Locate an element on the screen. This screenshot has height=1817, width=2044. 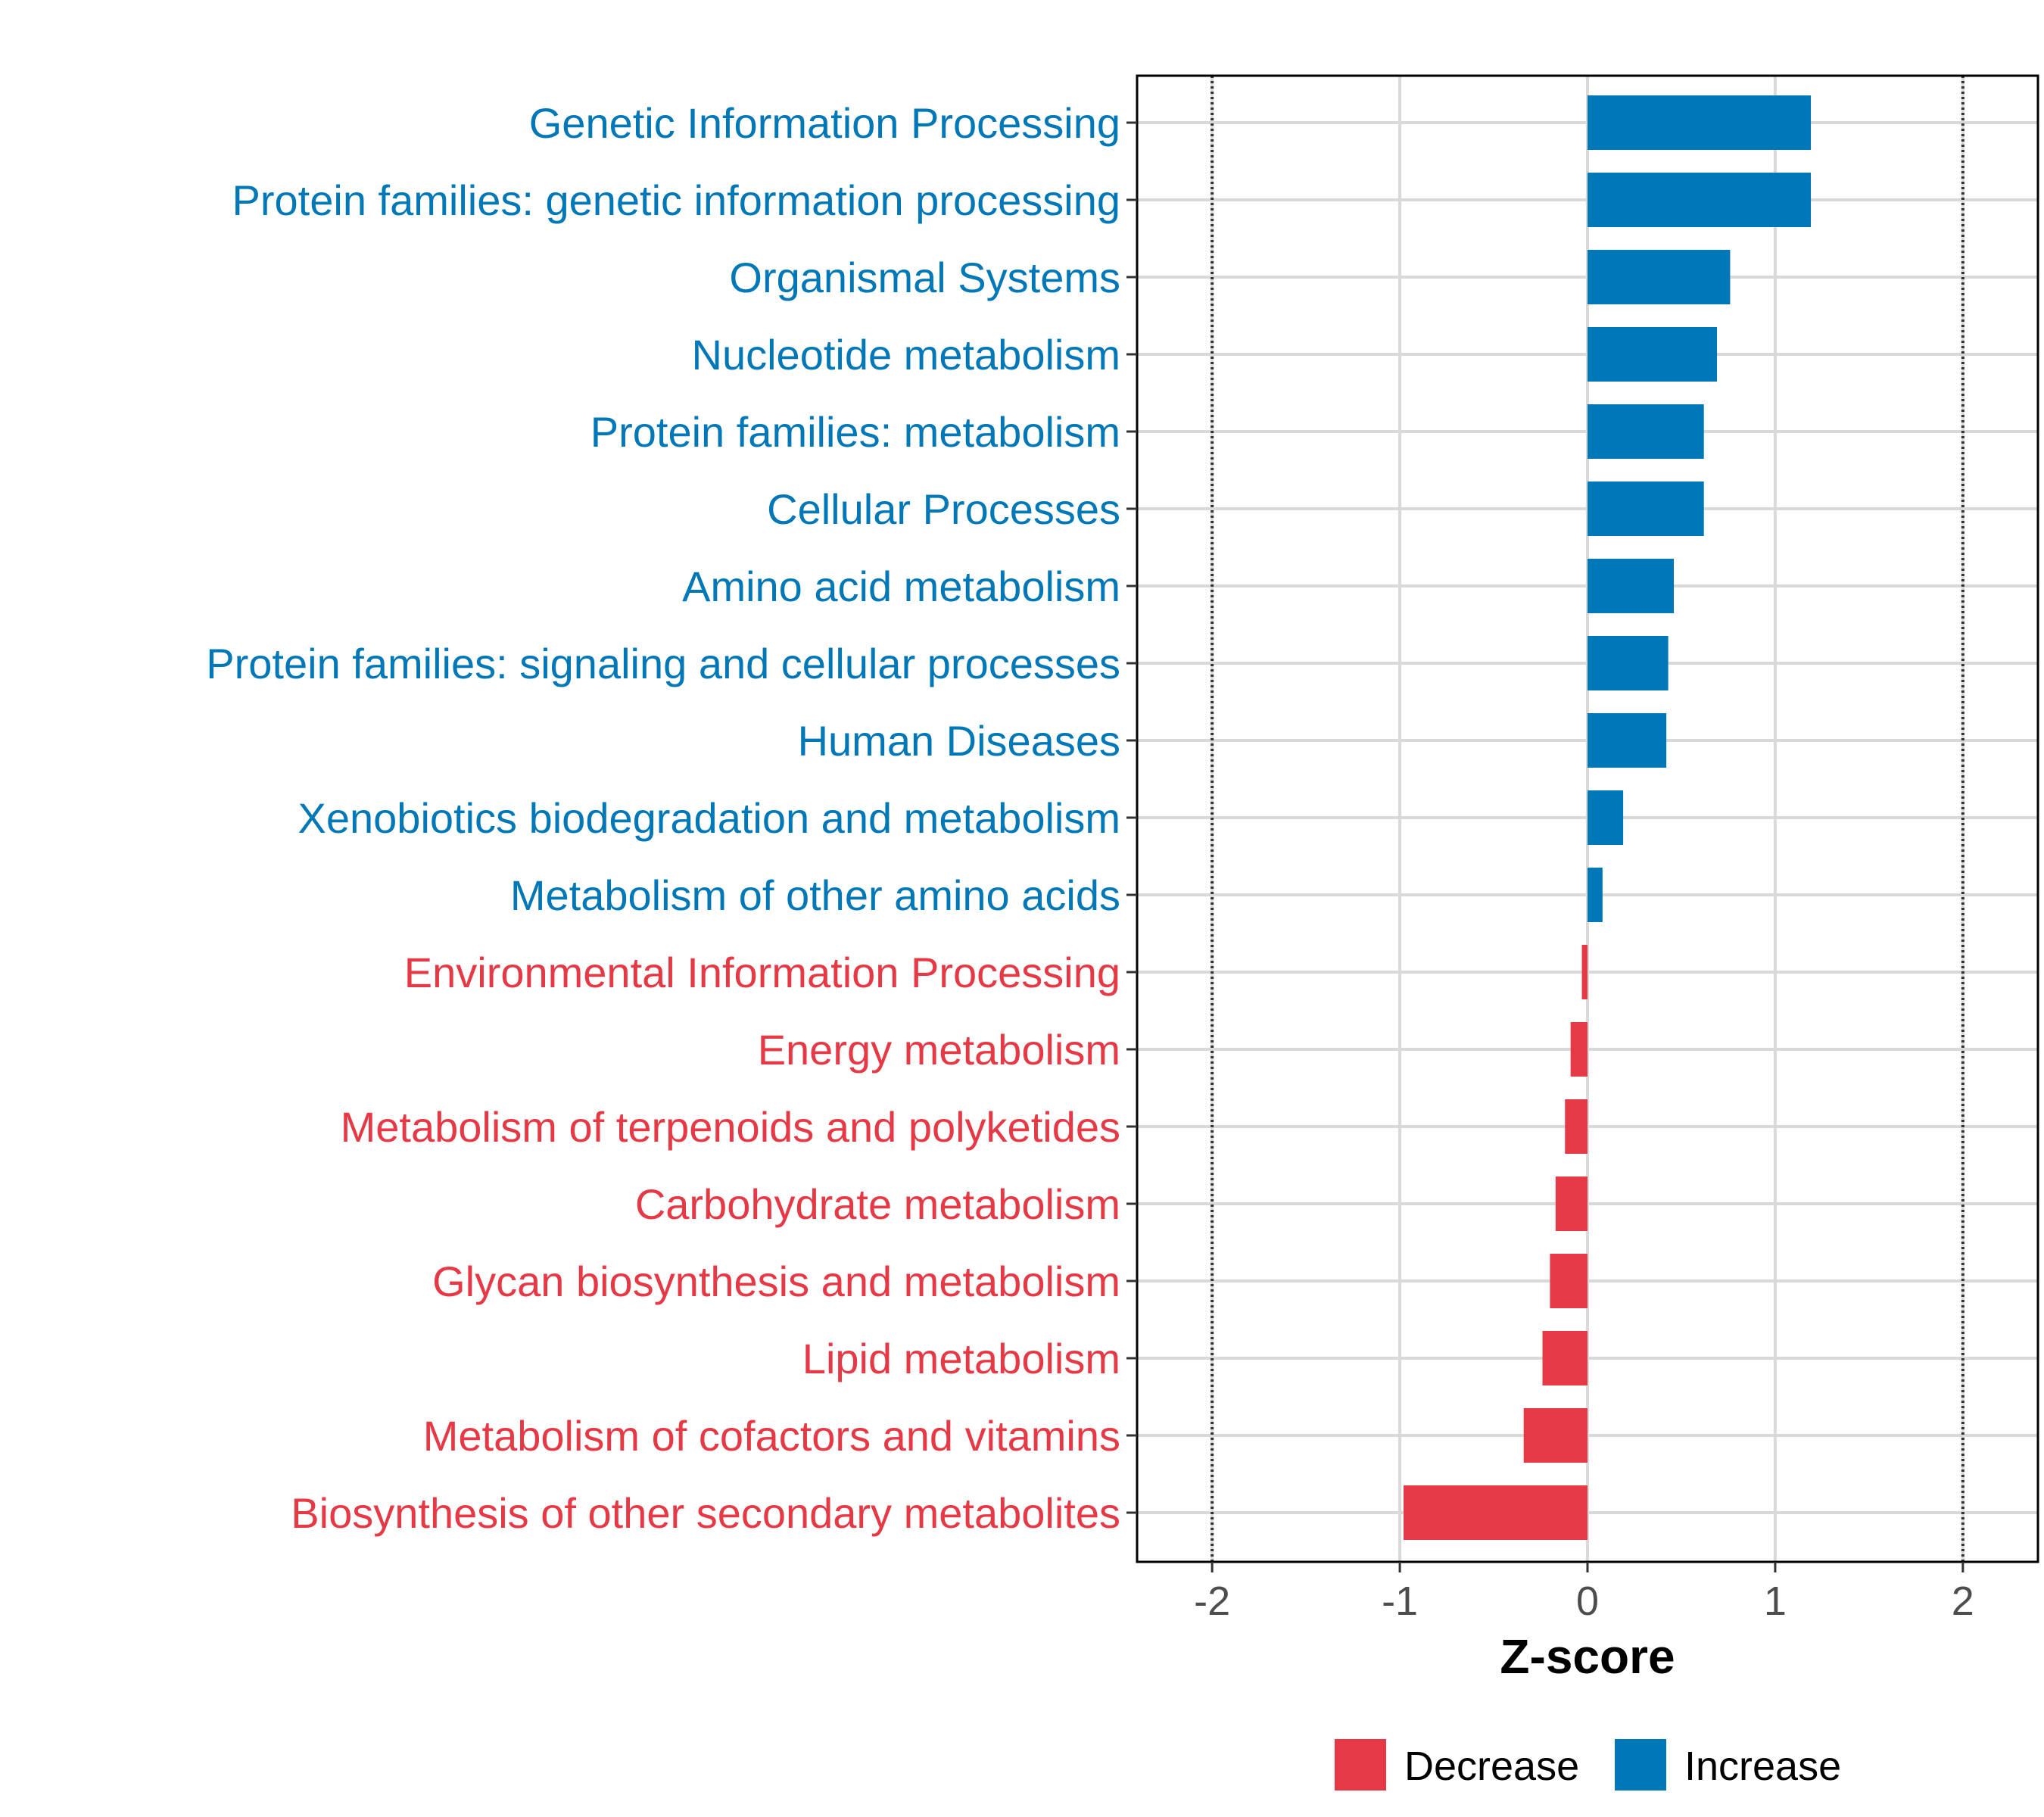
category-label: Nucleotide metabolism is located at coordinates (906, 355).